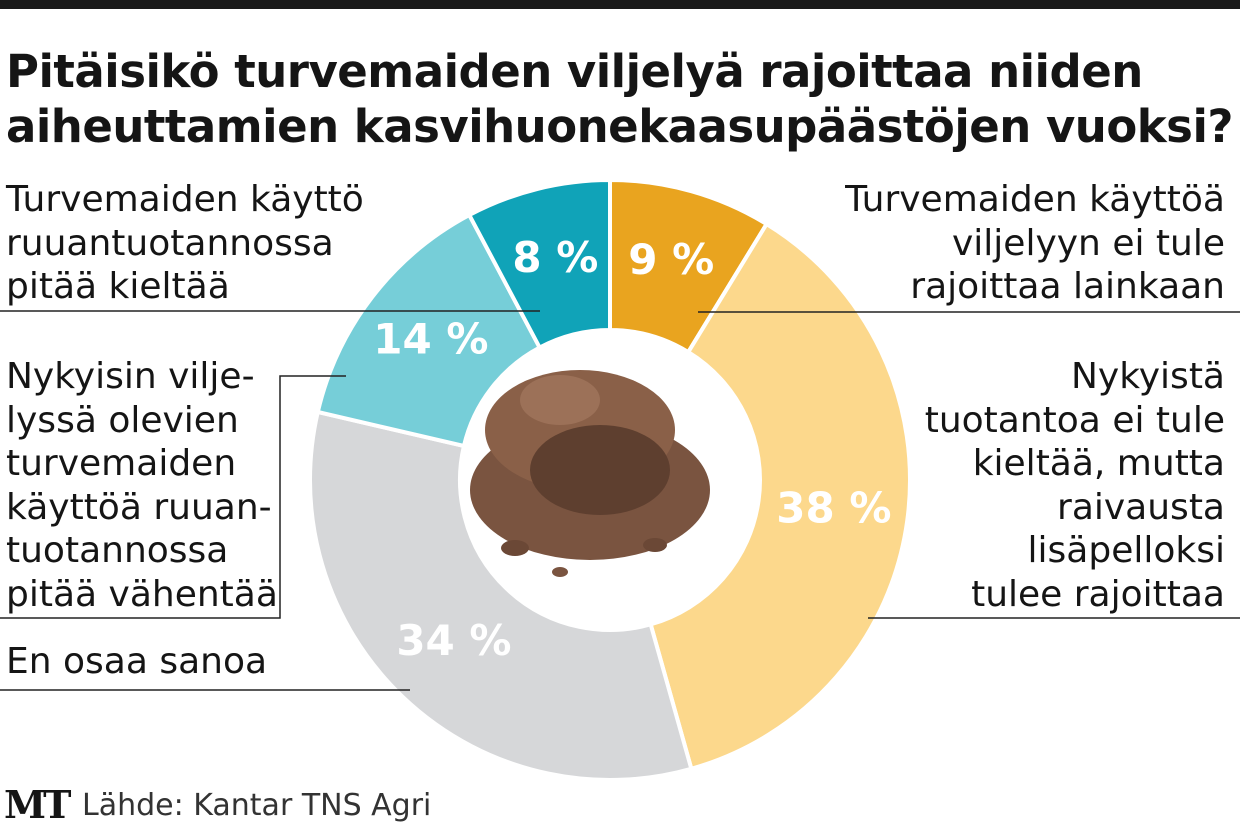 This screenshot has height=832, width=1240. Describe the element at coordinates (620, 4) in the screenshot. I see `top-bar` at that location.